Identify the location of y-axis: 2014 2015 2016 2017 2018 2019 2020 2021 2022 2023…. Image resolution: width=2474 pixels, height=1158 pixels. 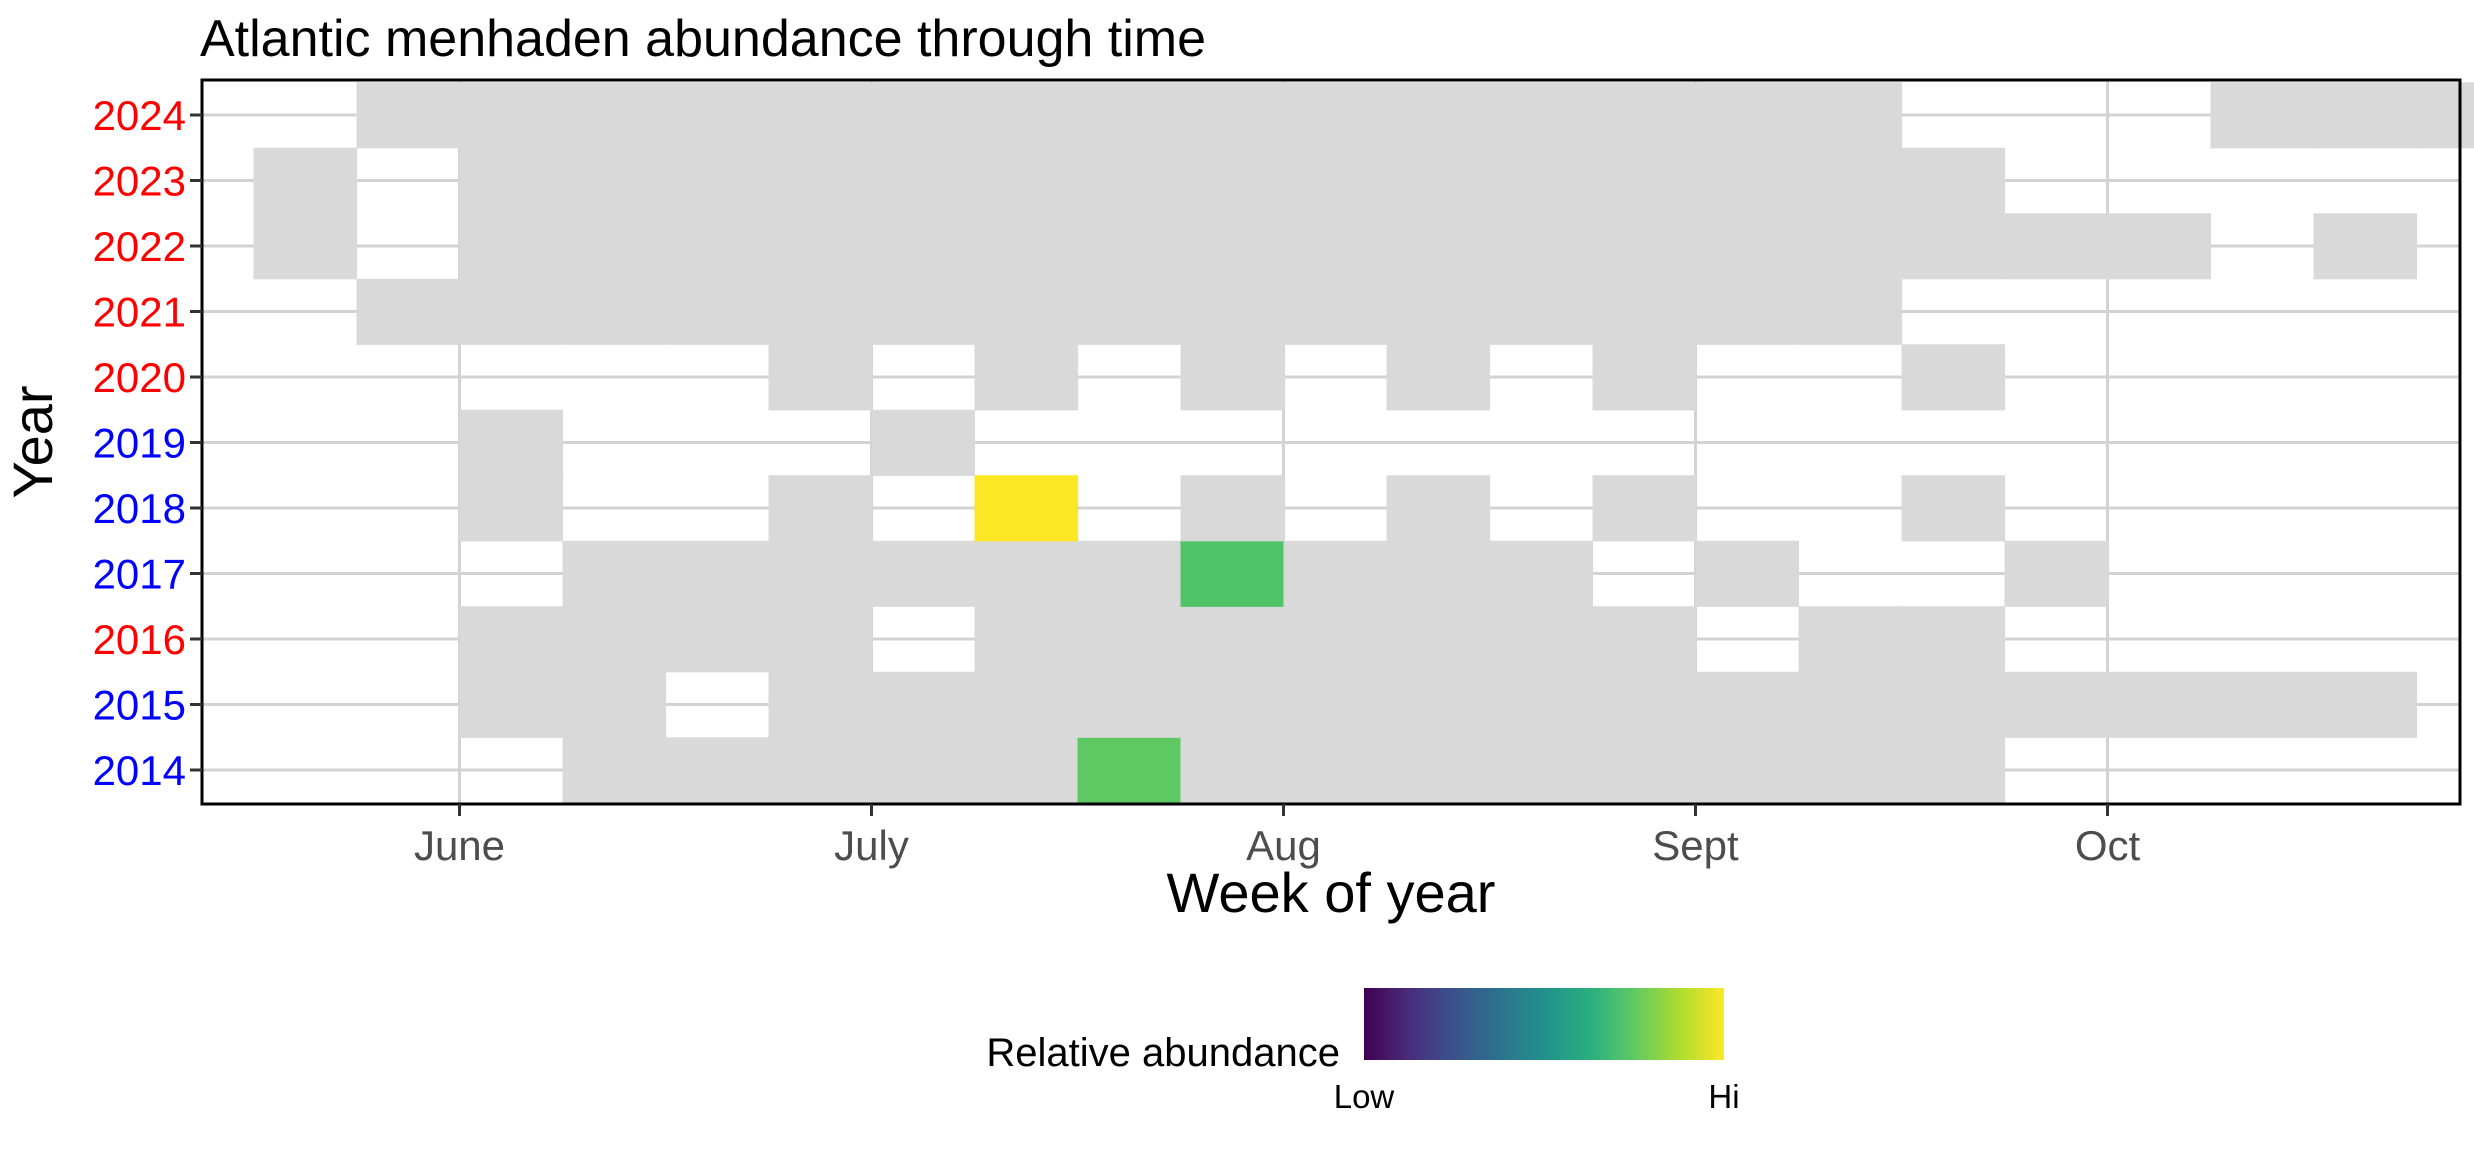
(147, 443).